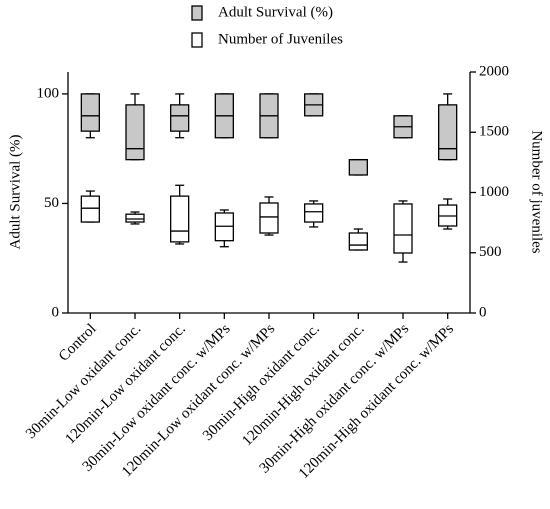 This screenshot has height=509, width=550. What do you see at coordinates (275, 12) in the screenshot?
I see `legend-label: Adult Survival (%)` at bounding box center [275, 12].